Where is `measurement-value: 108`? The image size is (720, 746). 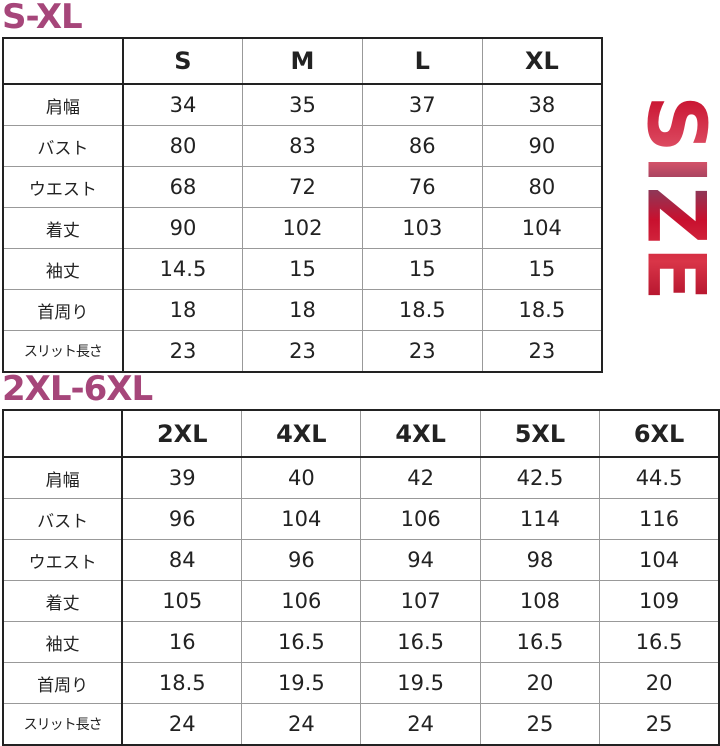 measurement-value: 108 is located at coordinates (539, 601).